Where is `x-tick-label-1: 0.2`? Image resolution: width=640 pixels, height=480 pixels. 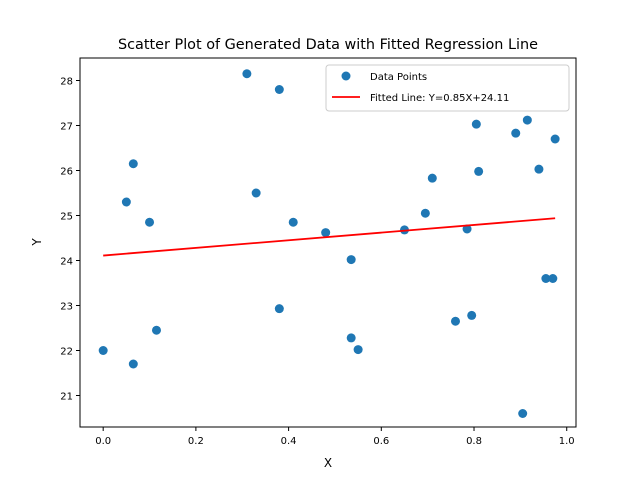
x-tick-label-1: 0.2 is located at coordinates (196, 441).